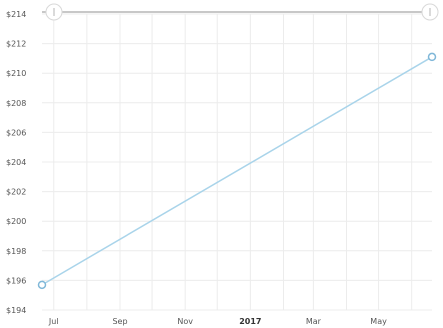  Describe the element at coordinates (217, 321) in the screenshot. I see `x-axis: Jul Sep Nov 2017 Mar May` at that location.